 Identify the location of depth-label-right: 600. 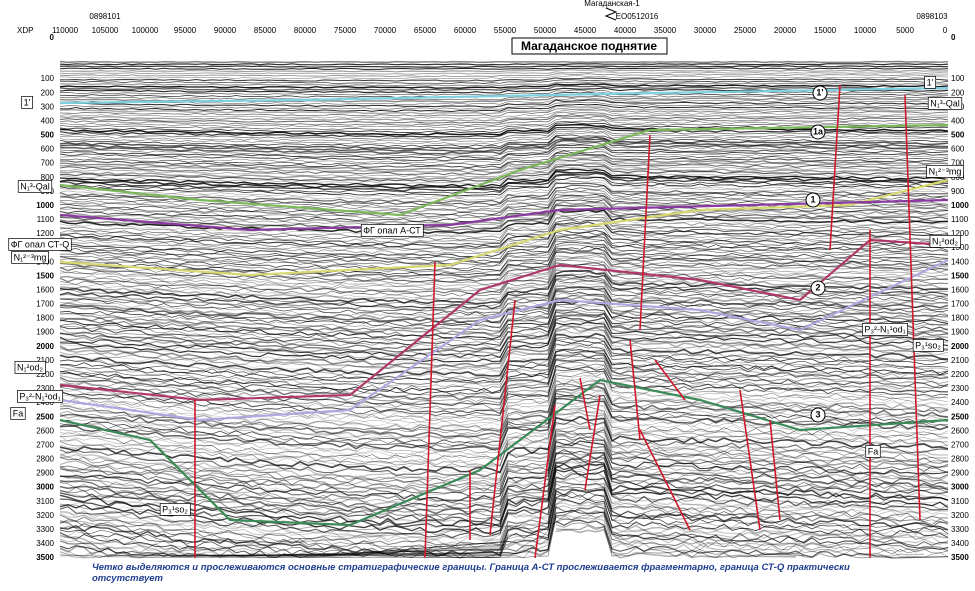
(958, 149).